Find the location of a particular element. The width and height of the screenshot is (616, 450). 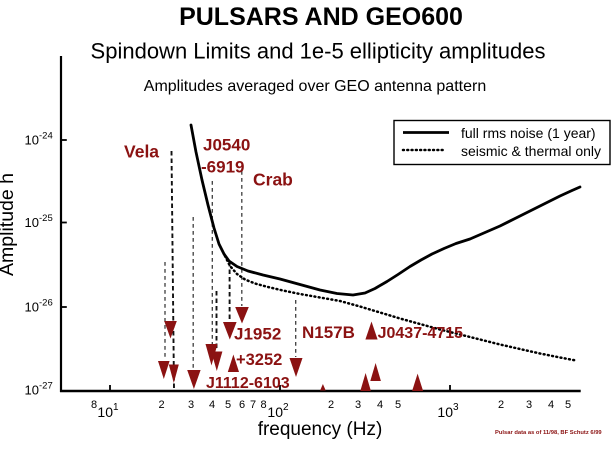

svg-text: J0540 is located at coordinates (226, 145).